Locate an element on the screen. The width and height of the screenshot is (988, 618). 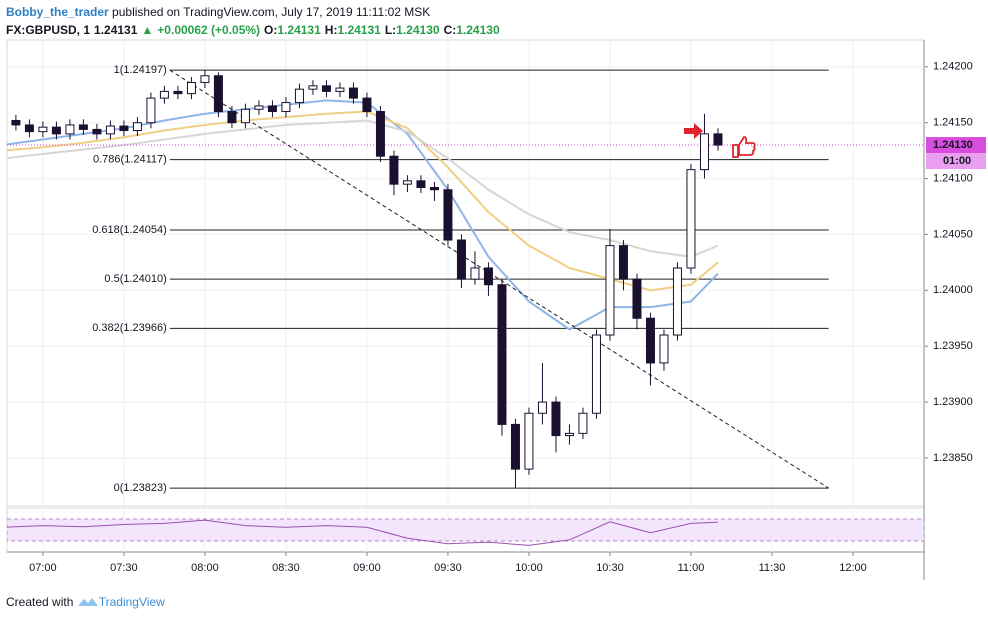
quote-part: L: is located at coordinates (390, 30).